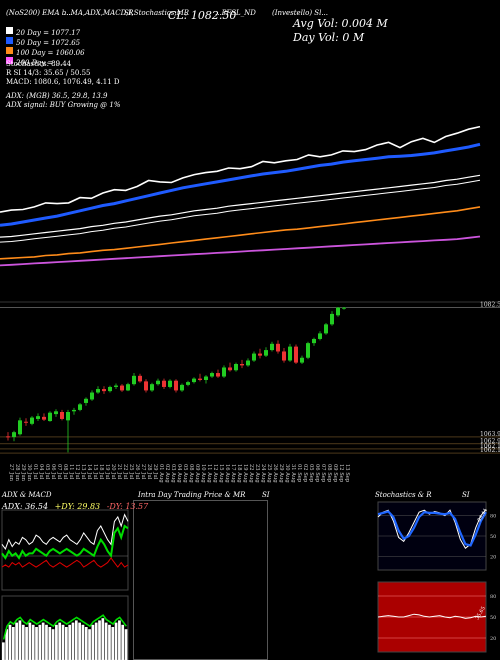  I want to click on stochastics-annotation: 89.44, so click(483, 515).